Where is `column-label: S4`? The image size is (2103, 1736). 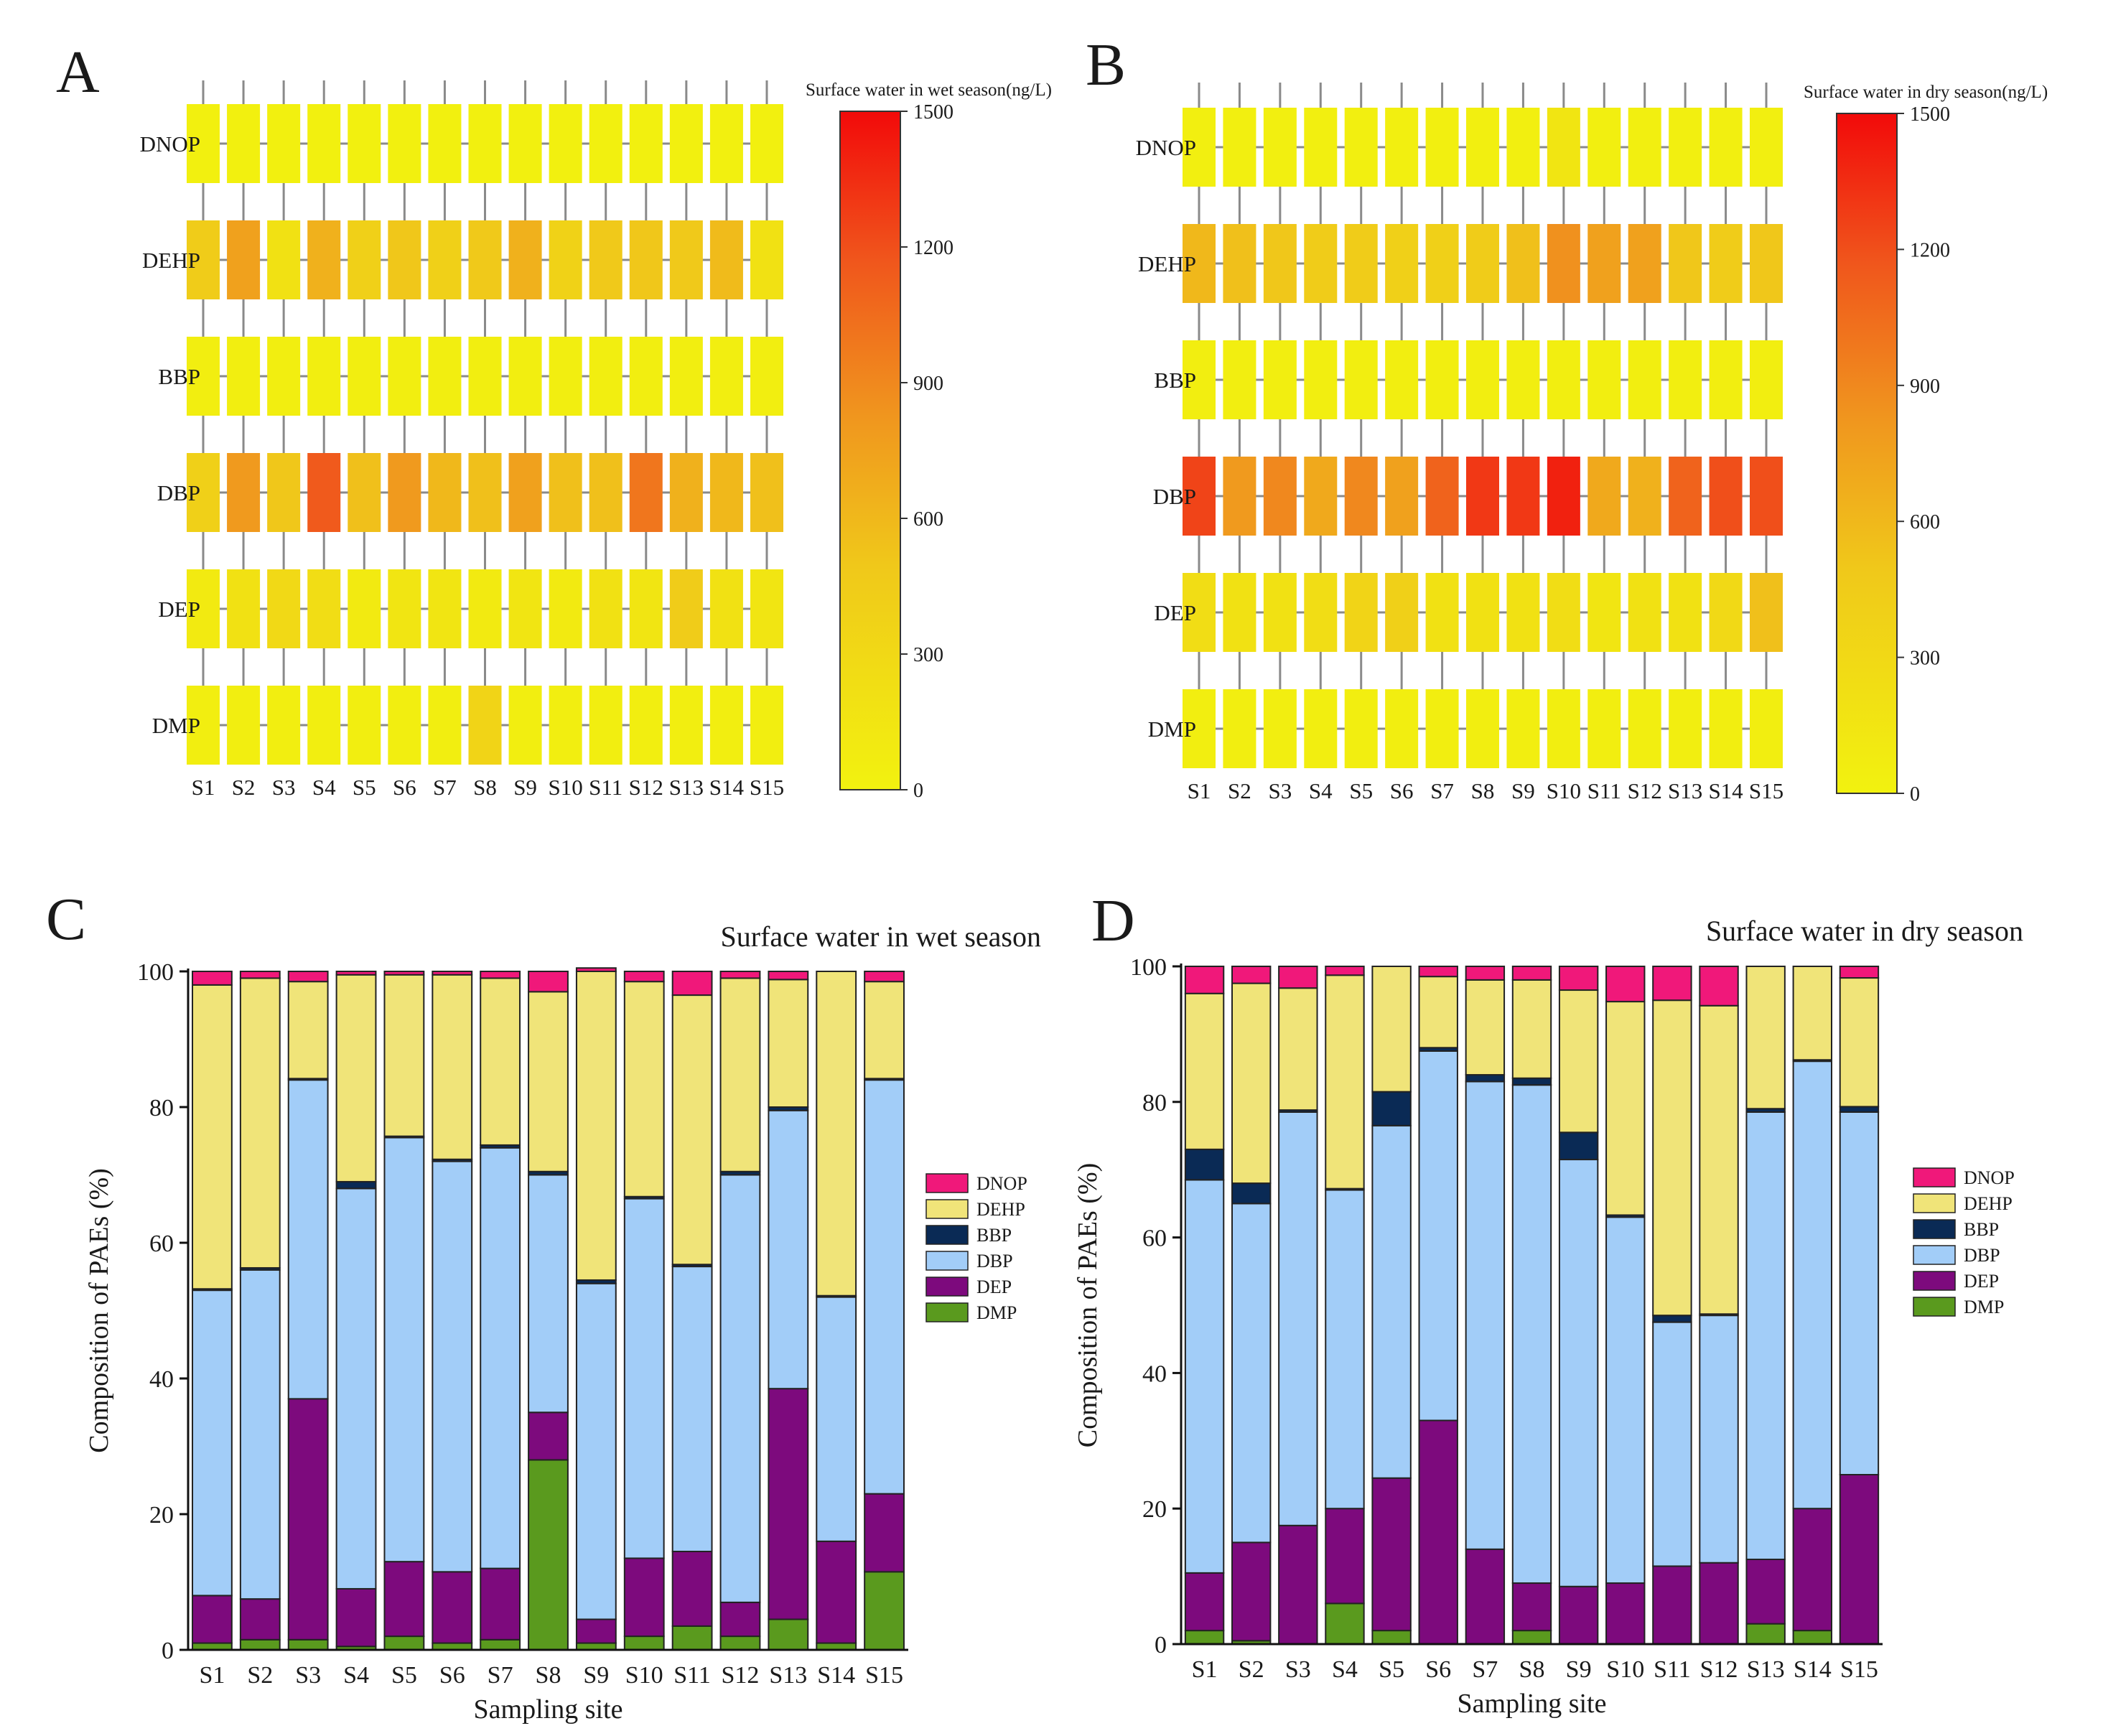 column-label: S4 is located at coordinates (324, 787).